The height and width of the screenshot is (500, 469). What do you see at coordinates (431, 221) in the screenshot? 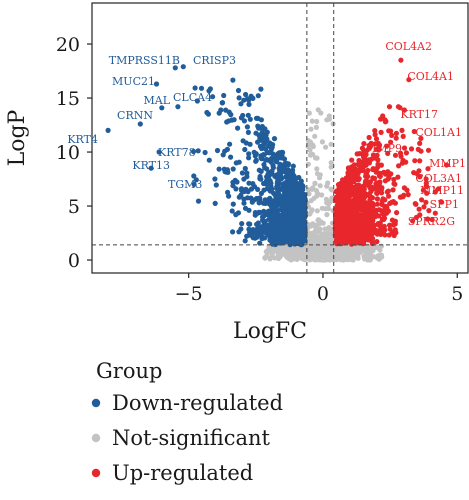
I see `gene-label: SPRR2G` at bounding box center [431, 221].